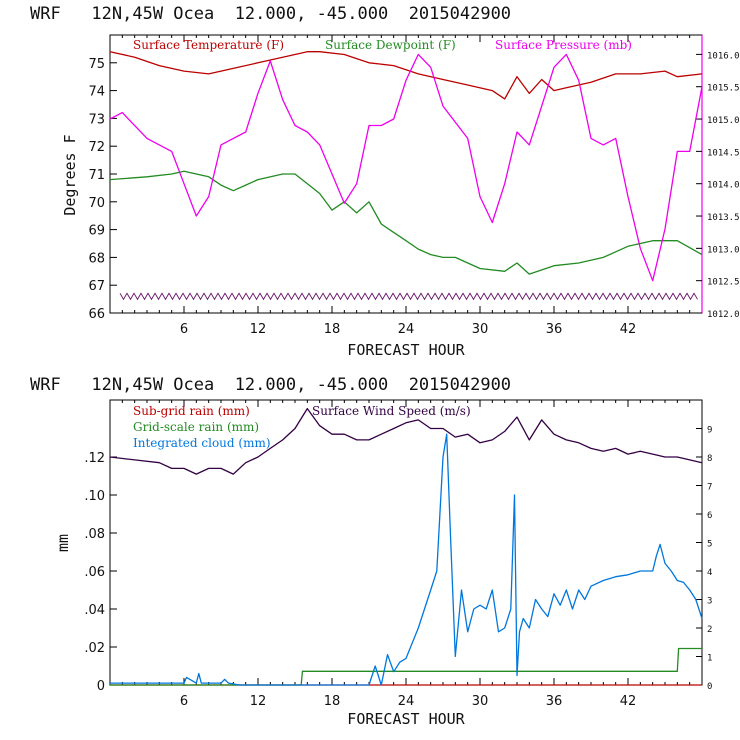 This screenshot has height=740, width=740. Describe the element at coordinates (184, 701) in the screenshot. I see `bottom-x-tick-label: 6` at that location.